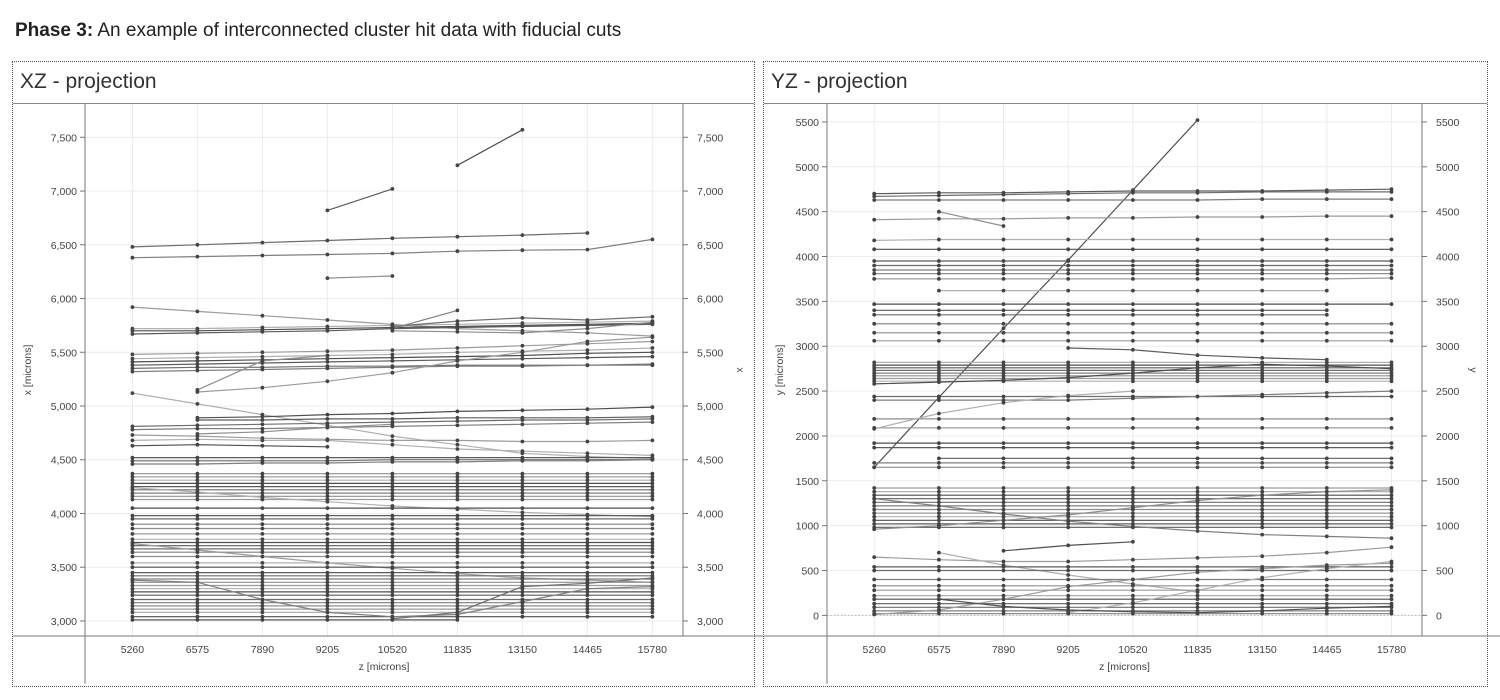 This screenshot has width=1500, height=700. I want to click on y2-axis-label: x, so click(740, 370).